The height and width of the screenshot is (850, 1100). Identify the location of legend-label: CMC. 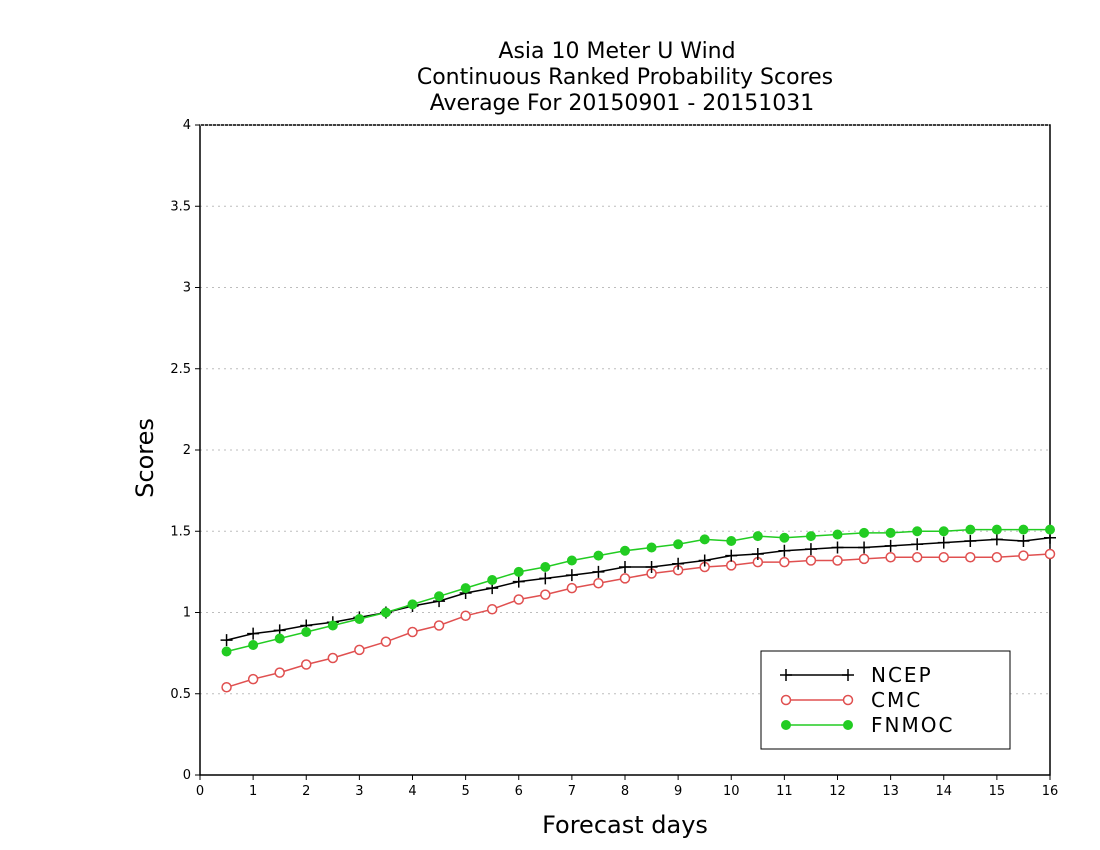
(896, 700).